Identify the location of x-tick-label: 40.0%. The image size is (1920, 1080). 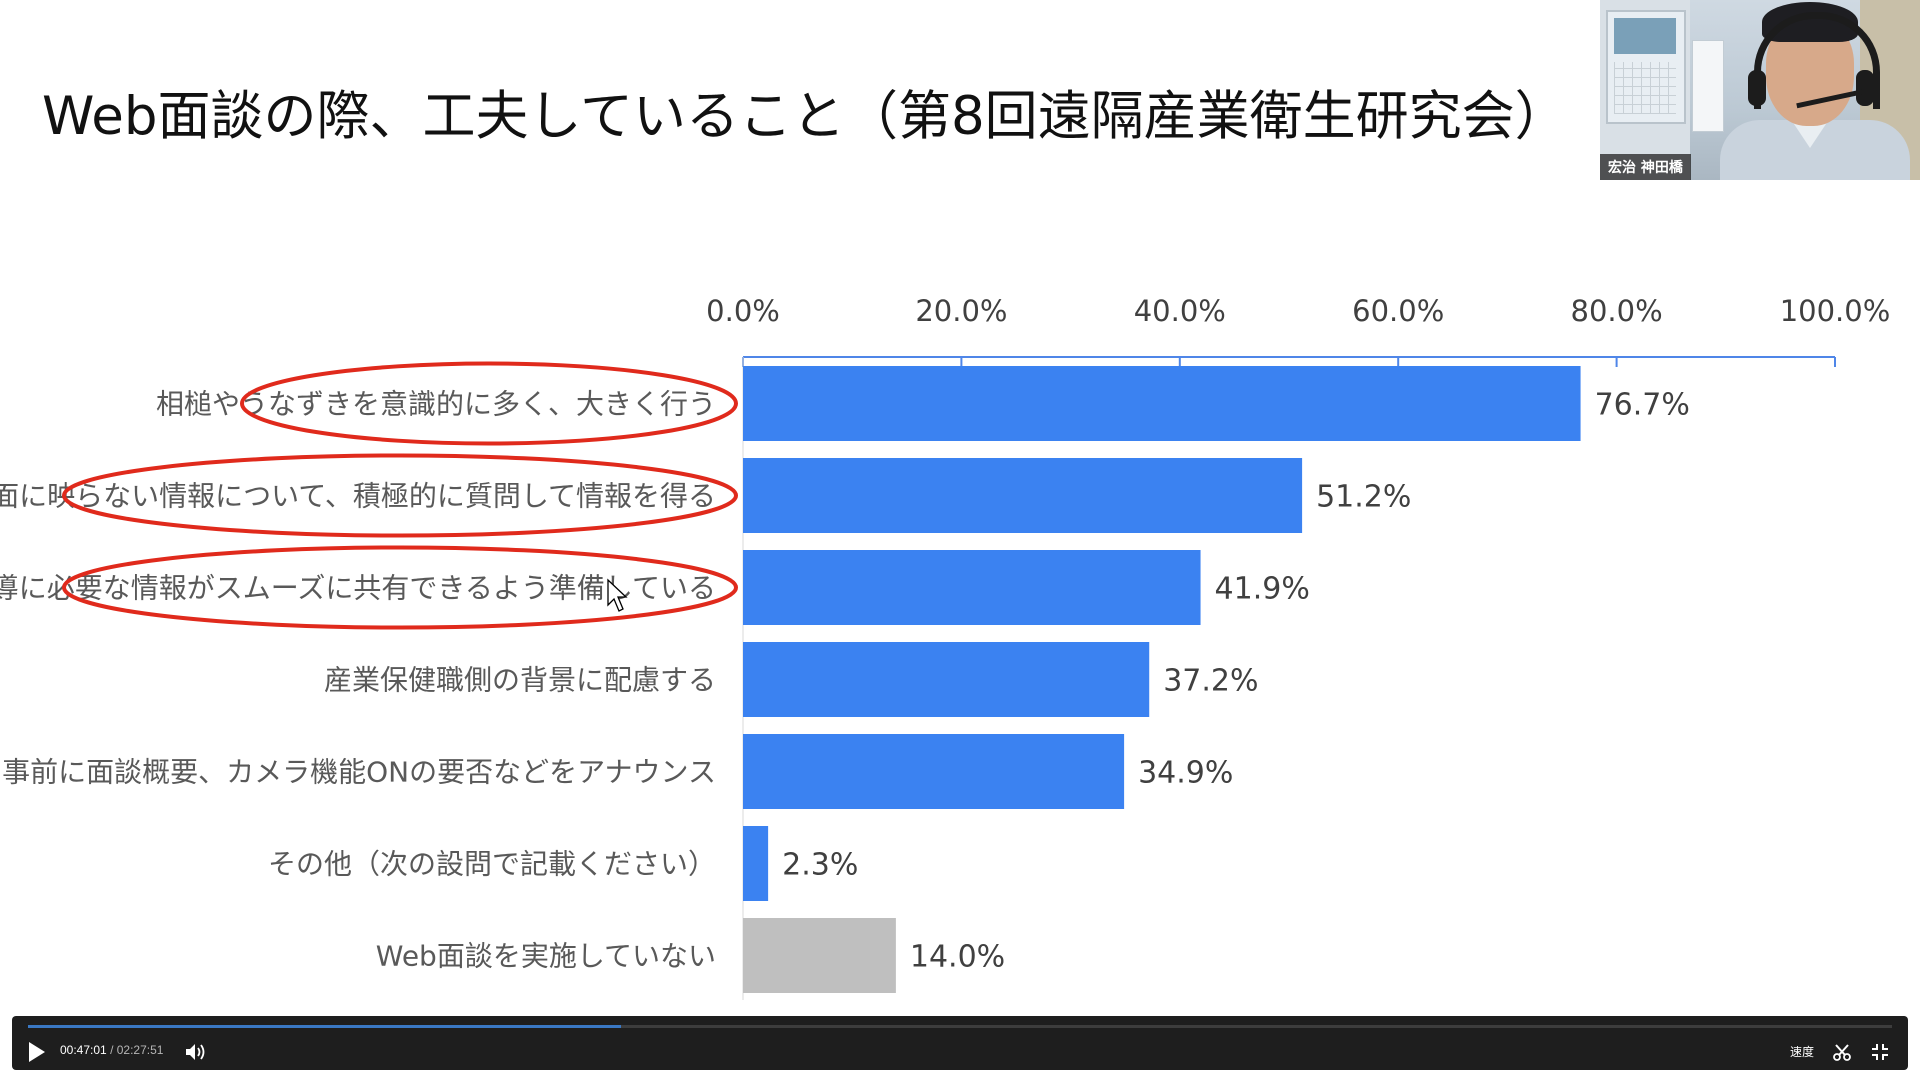
(1180, 311).